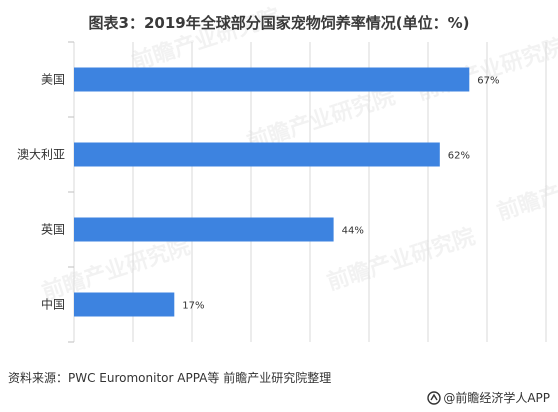 The image size is (558, 412). What do you see at coordinates (53, 230) in the screenshot?
I see `category-label: 英国` at bounding box center [53, 230].